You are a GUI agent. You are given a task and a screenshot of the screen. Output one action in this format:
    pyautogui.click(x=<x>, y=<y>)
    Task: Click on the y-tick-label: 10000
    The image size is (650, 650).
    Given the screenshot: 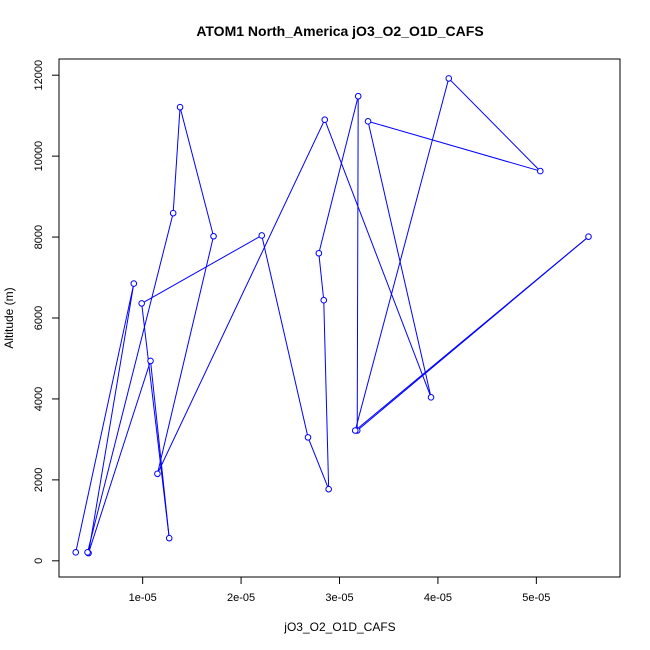 What is the action you would take?
    pyautogui.click(x=39, y=156)
    